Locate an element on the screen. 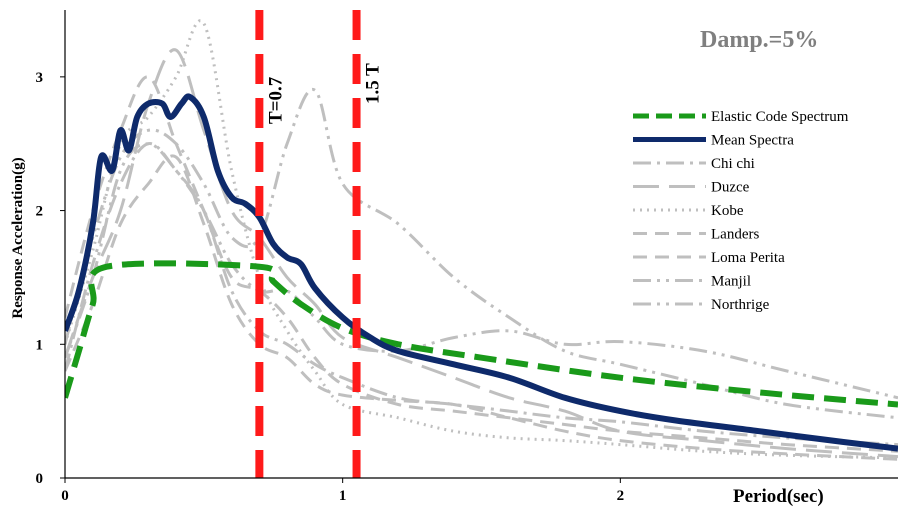 The width and height of the screenshot is (899, 512). y-tick-label: 1 is located at coordinates (40, 345).